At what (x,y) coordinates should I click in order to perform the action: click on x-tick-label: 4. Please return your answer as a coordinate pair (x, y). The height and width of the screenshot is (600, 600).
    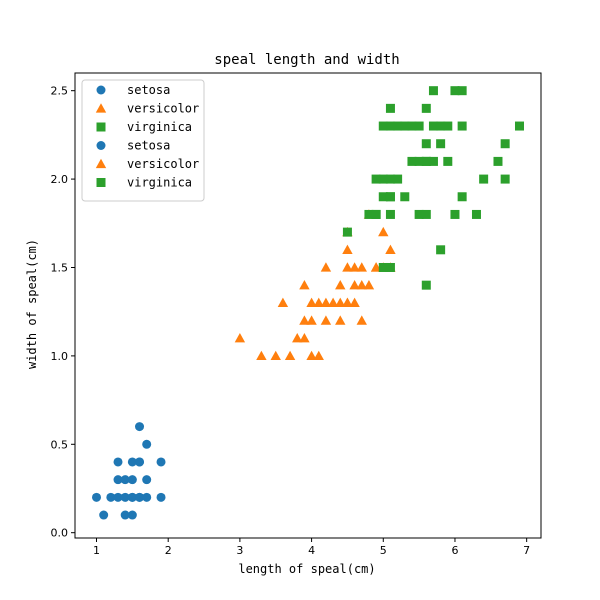
    Looking at the image, I should click on (311, 550).